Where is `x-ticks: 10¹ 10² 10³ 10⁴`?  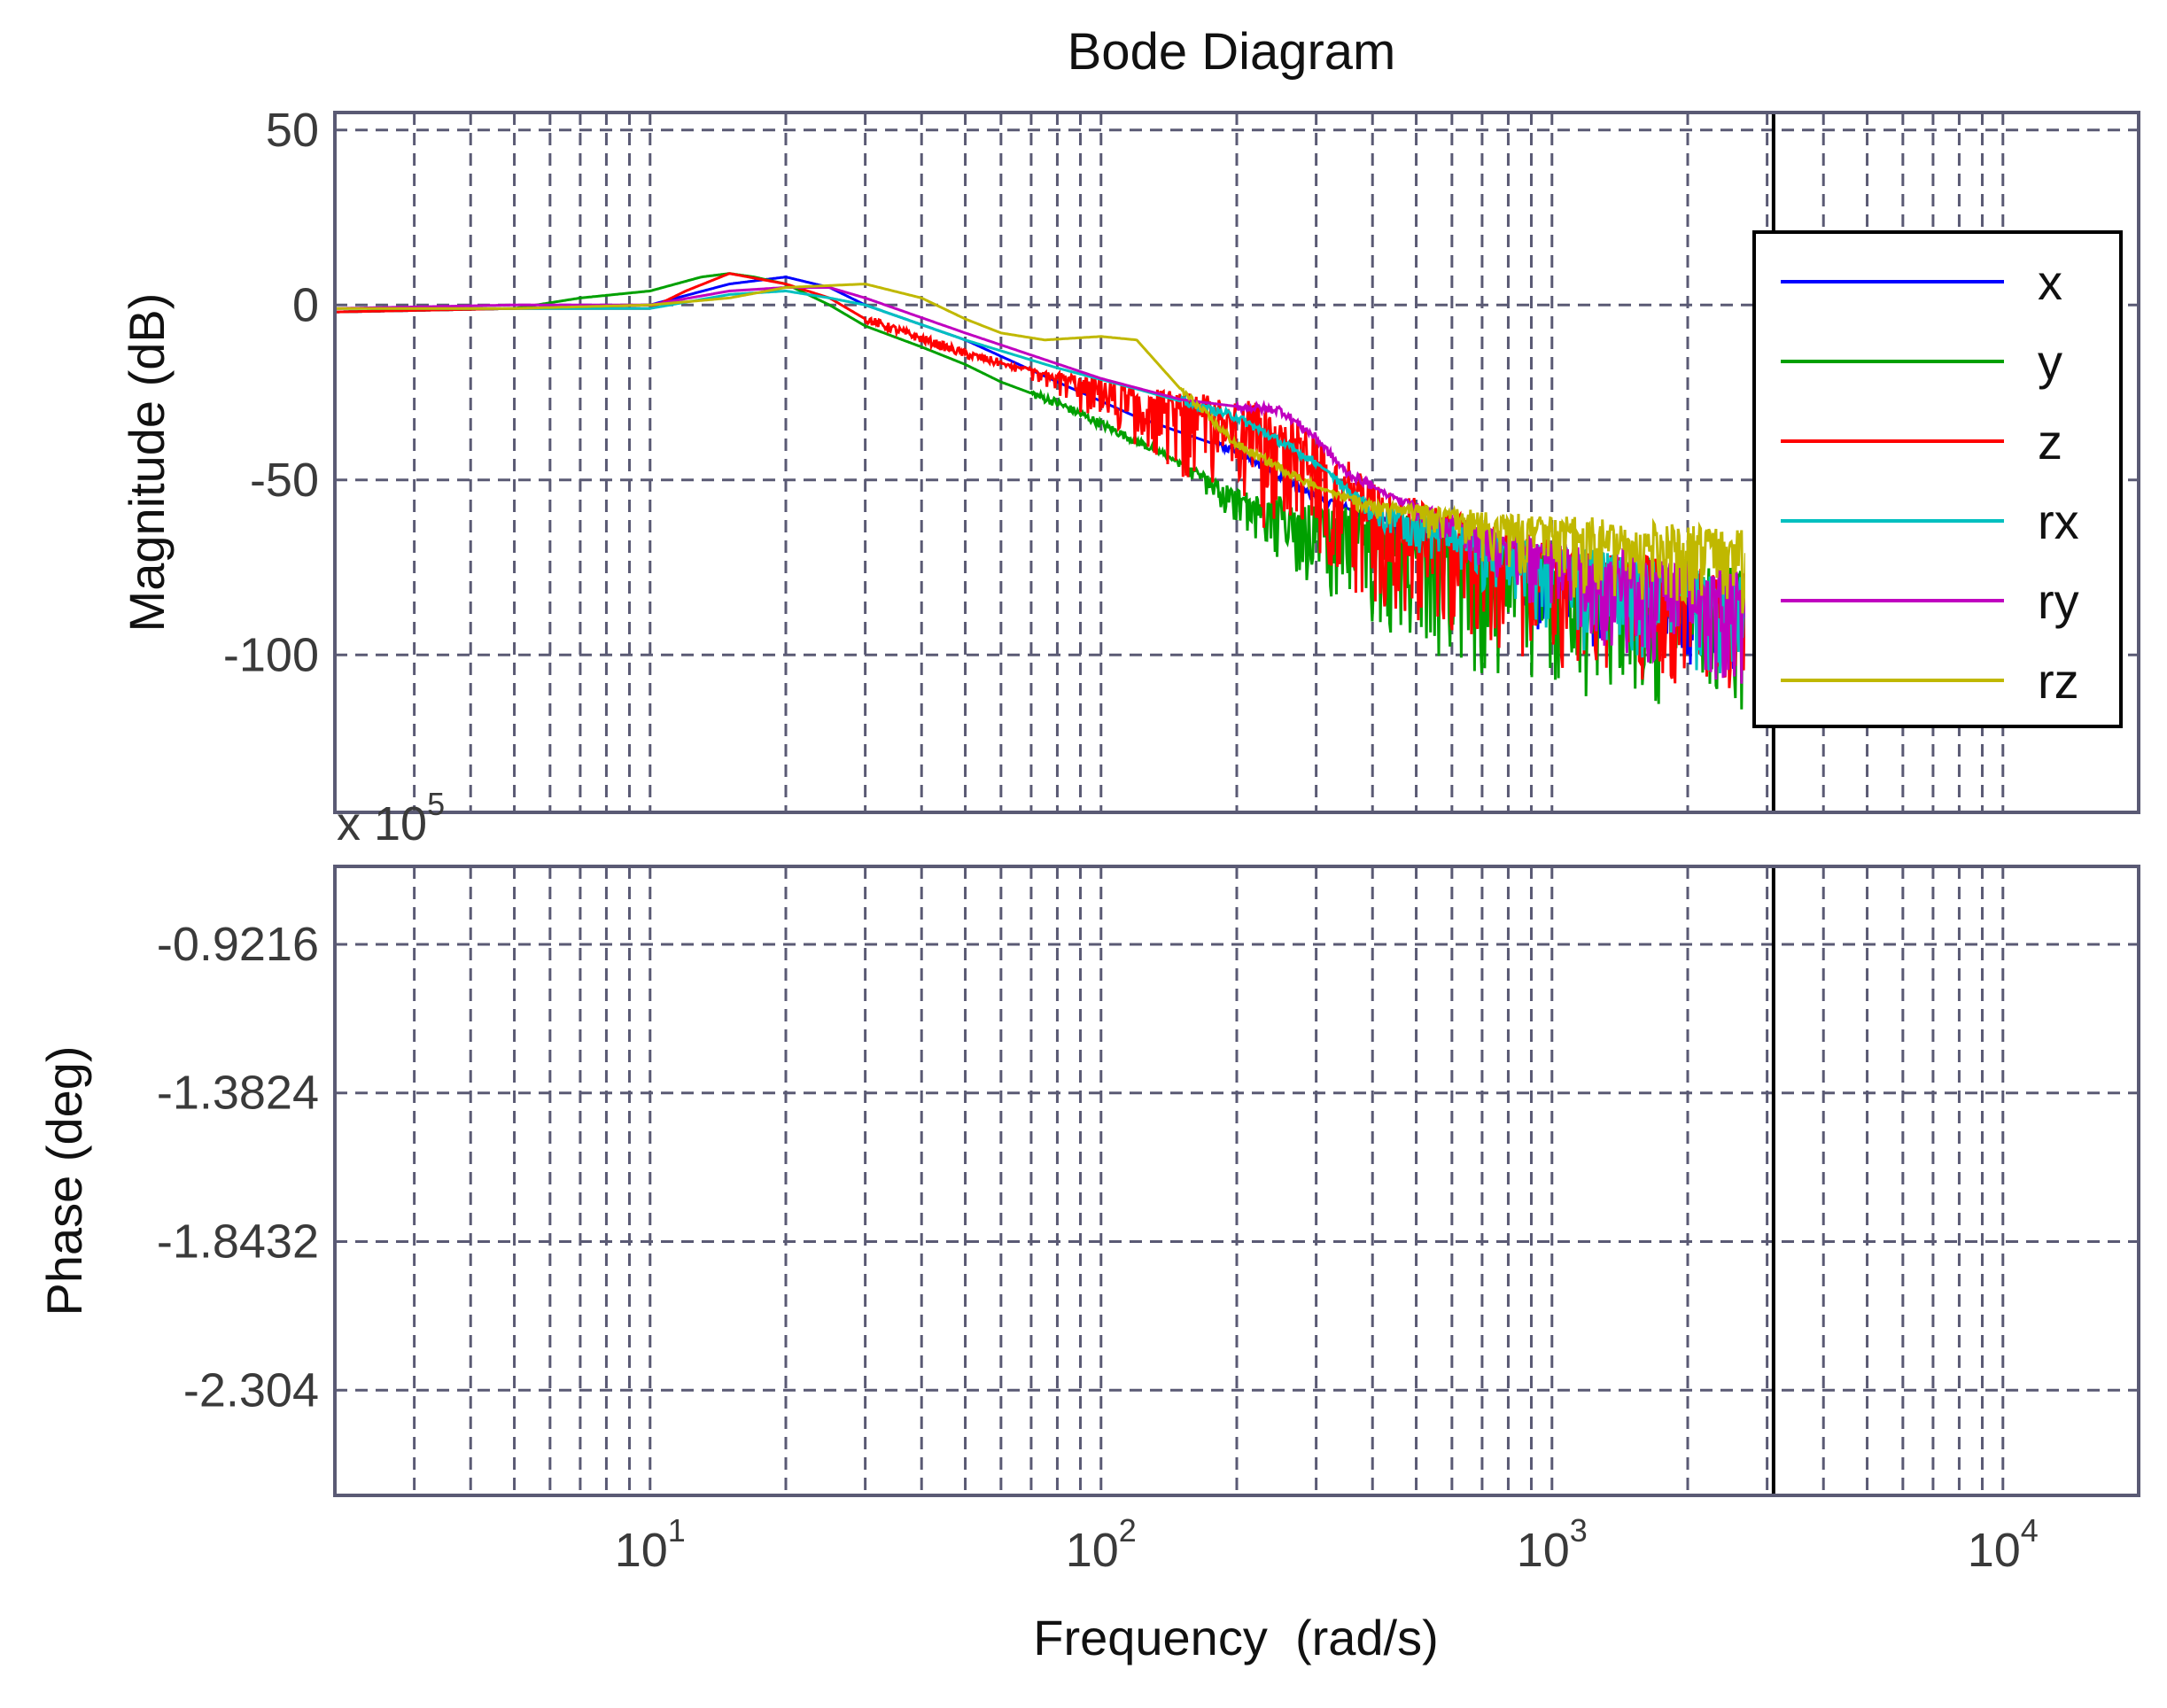 x-ticks: 10¹ 10² 10³ 10⁴ is located at coordinates (1327, 1544).